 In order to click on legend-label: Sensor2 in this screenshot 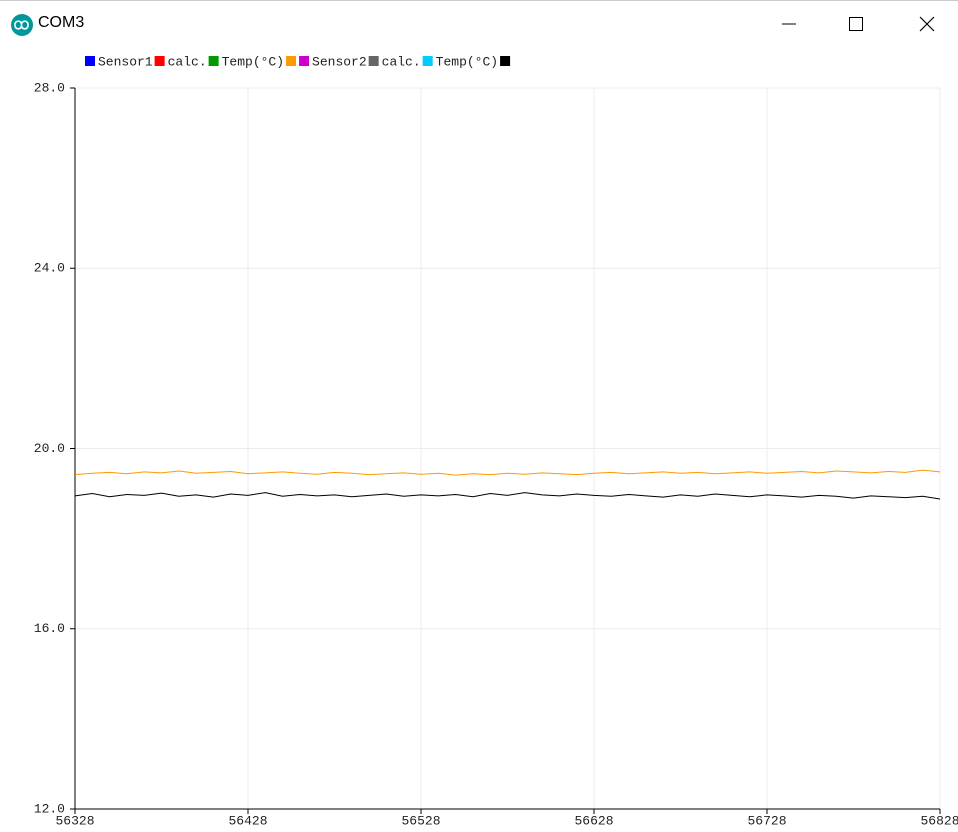, I will do `click(339, 61)`.